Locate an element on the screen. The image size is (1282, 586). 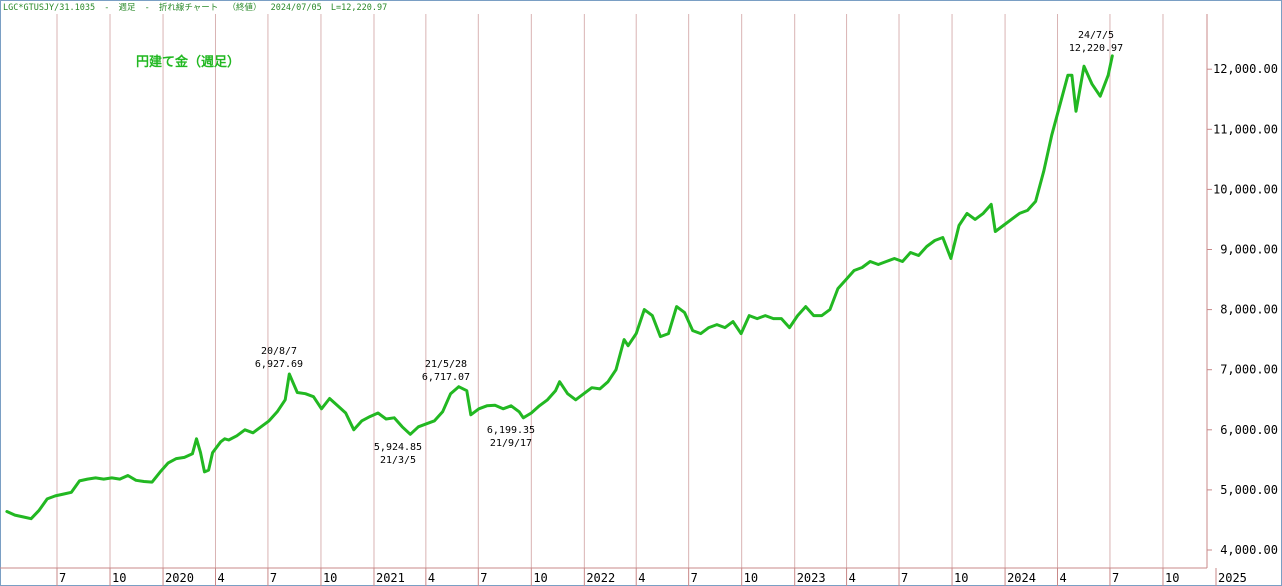
y-tick-label: 12,000.00 is located at coordinates (1245, 69).